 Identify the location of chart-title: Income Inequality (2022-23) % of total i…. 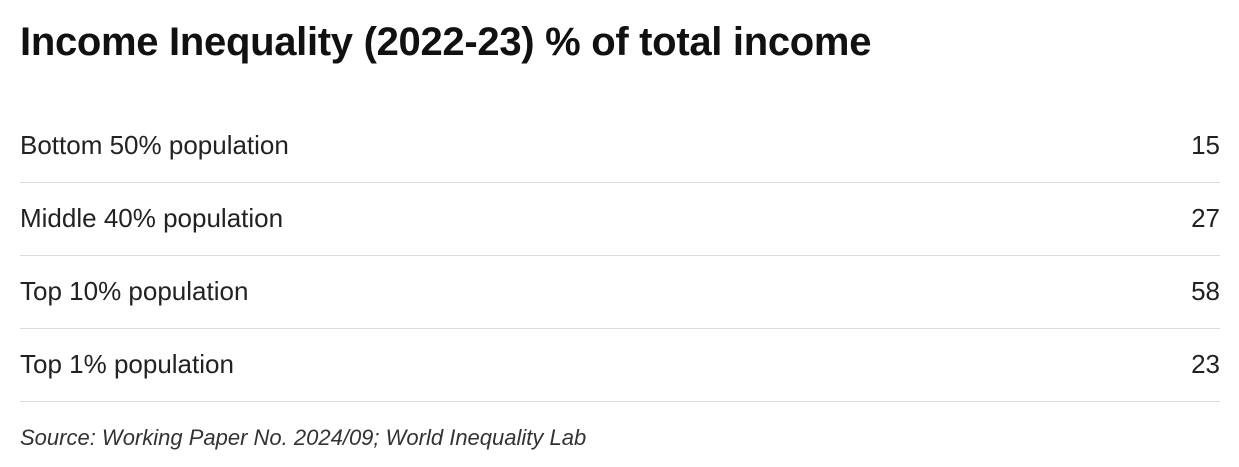
(446, 42).